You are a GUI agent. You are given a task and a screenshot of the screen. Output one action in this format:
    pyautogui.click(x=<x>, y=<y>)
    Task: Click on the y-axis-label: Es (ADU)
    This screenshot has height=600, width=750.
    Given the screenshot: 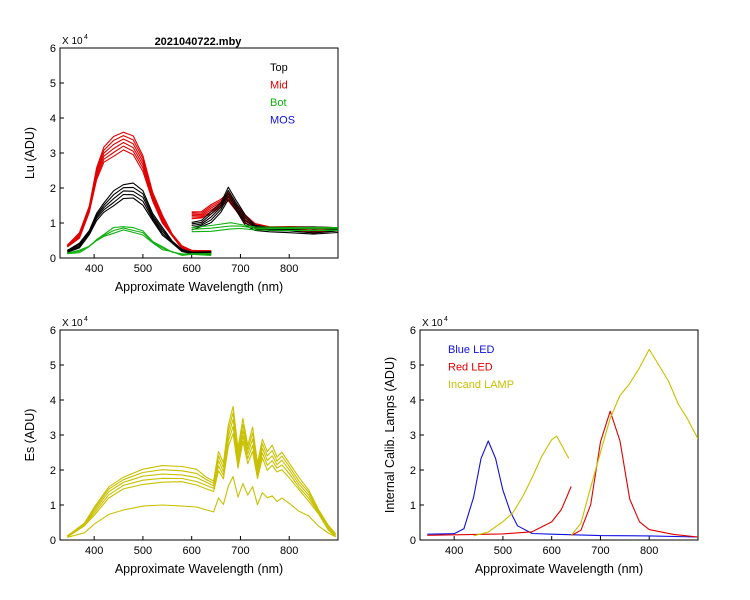 What is the action you would take?
    pyautogui.click(x=30, y=435)
    